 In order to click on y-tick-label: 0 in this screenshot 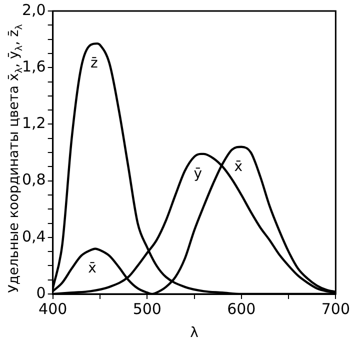, I will do `click(41, 293)`.